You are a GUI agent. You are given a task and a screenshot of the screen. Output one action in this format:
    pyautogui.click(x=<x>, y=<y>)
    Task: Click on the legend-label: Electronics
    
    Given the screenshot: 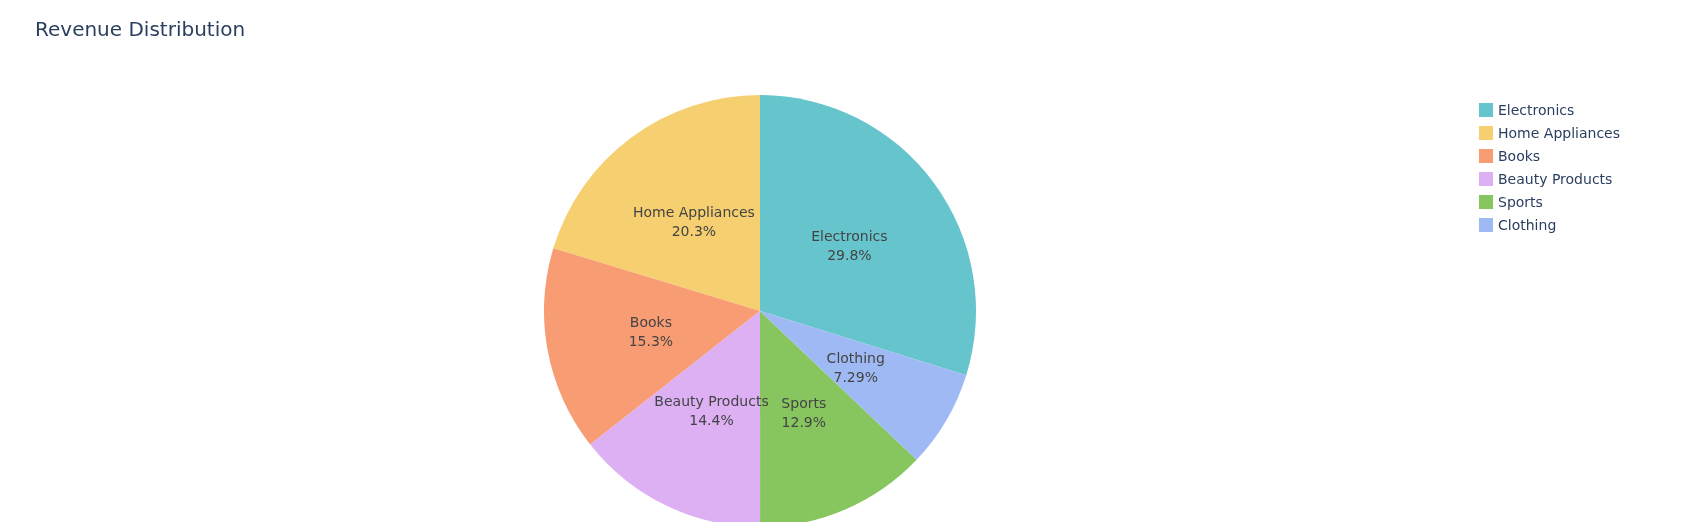 What is the action you would take?
    pyautogui.click(x=1536, y=110)
    